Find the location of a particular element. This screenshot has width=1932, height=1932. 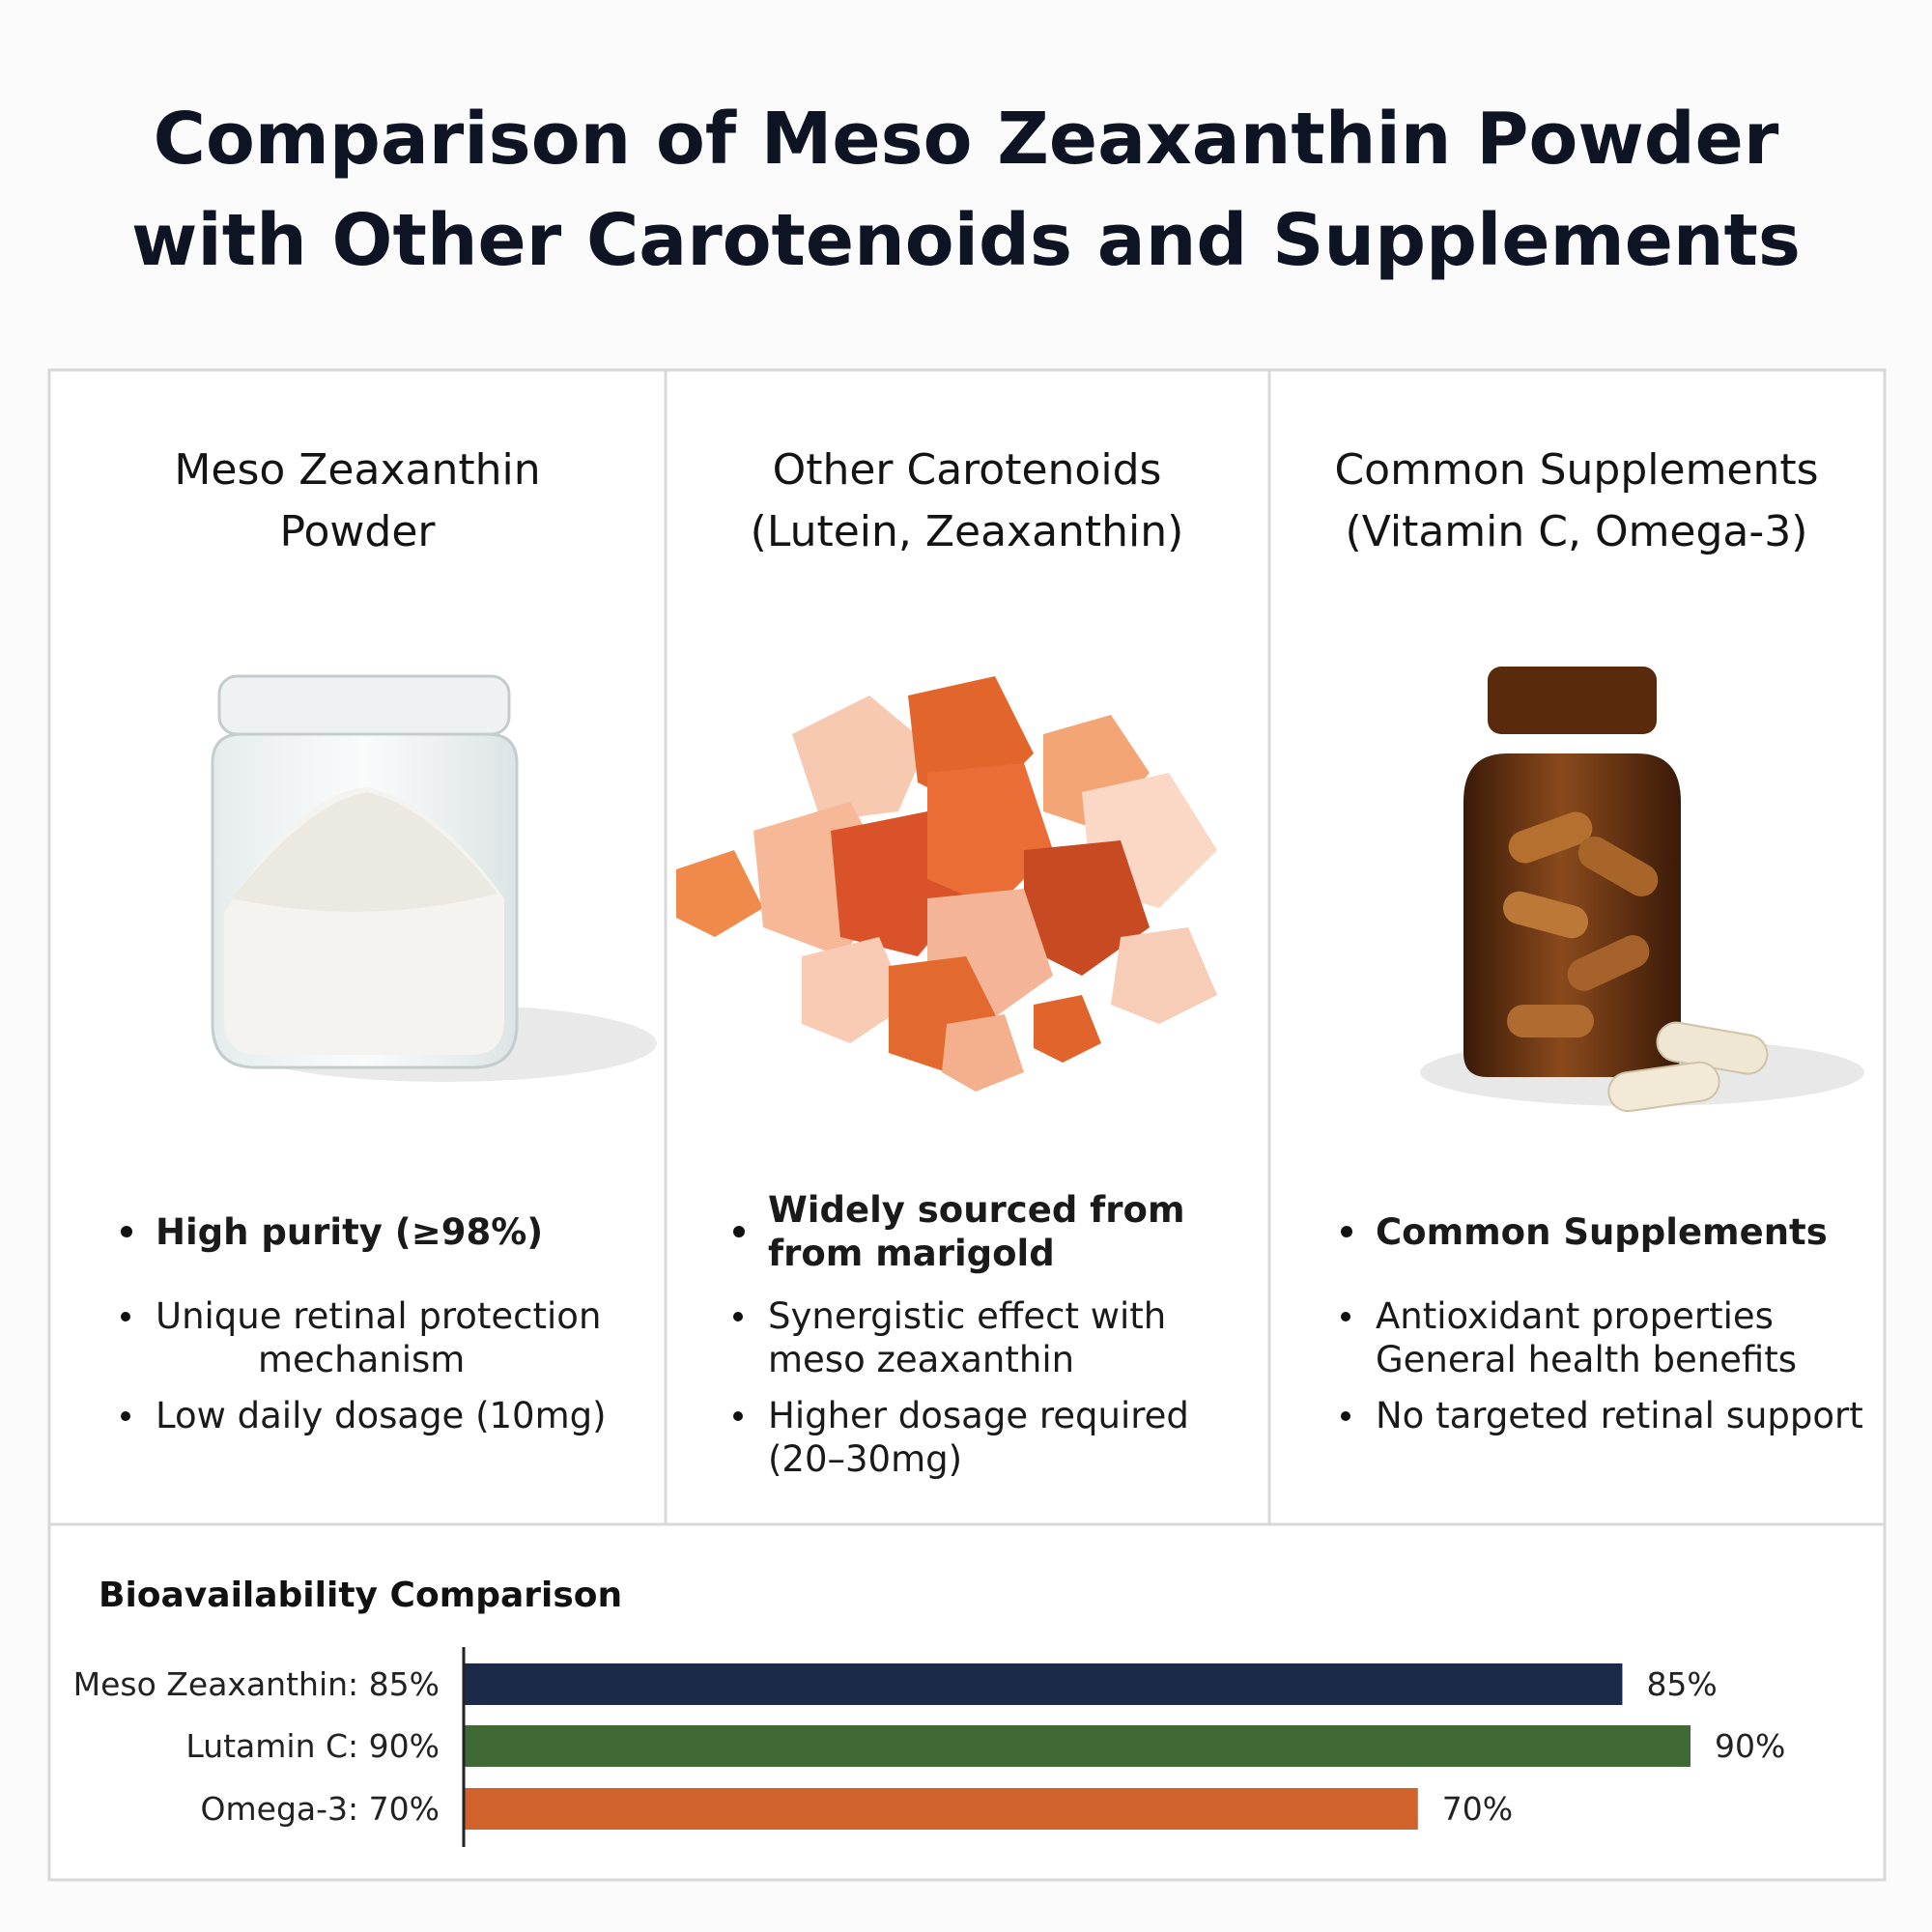

bullet-item: Low daily dosage (10mg) is located at coordinates (391, 1415).